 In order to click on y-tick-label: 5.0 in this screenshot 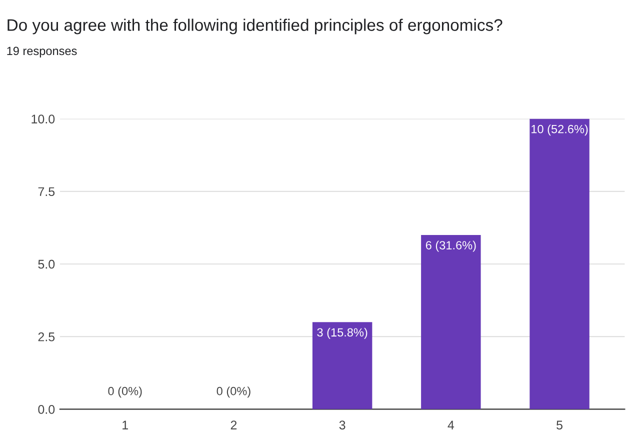, I will do `click(46, 264)`.